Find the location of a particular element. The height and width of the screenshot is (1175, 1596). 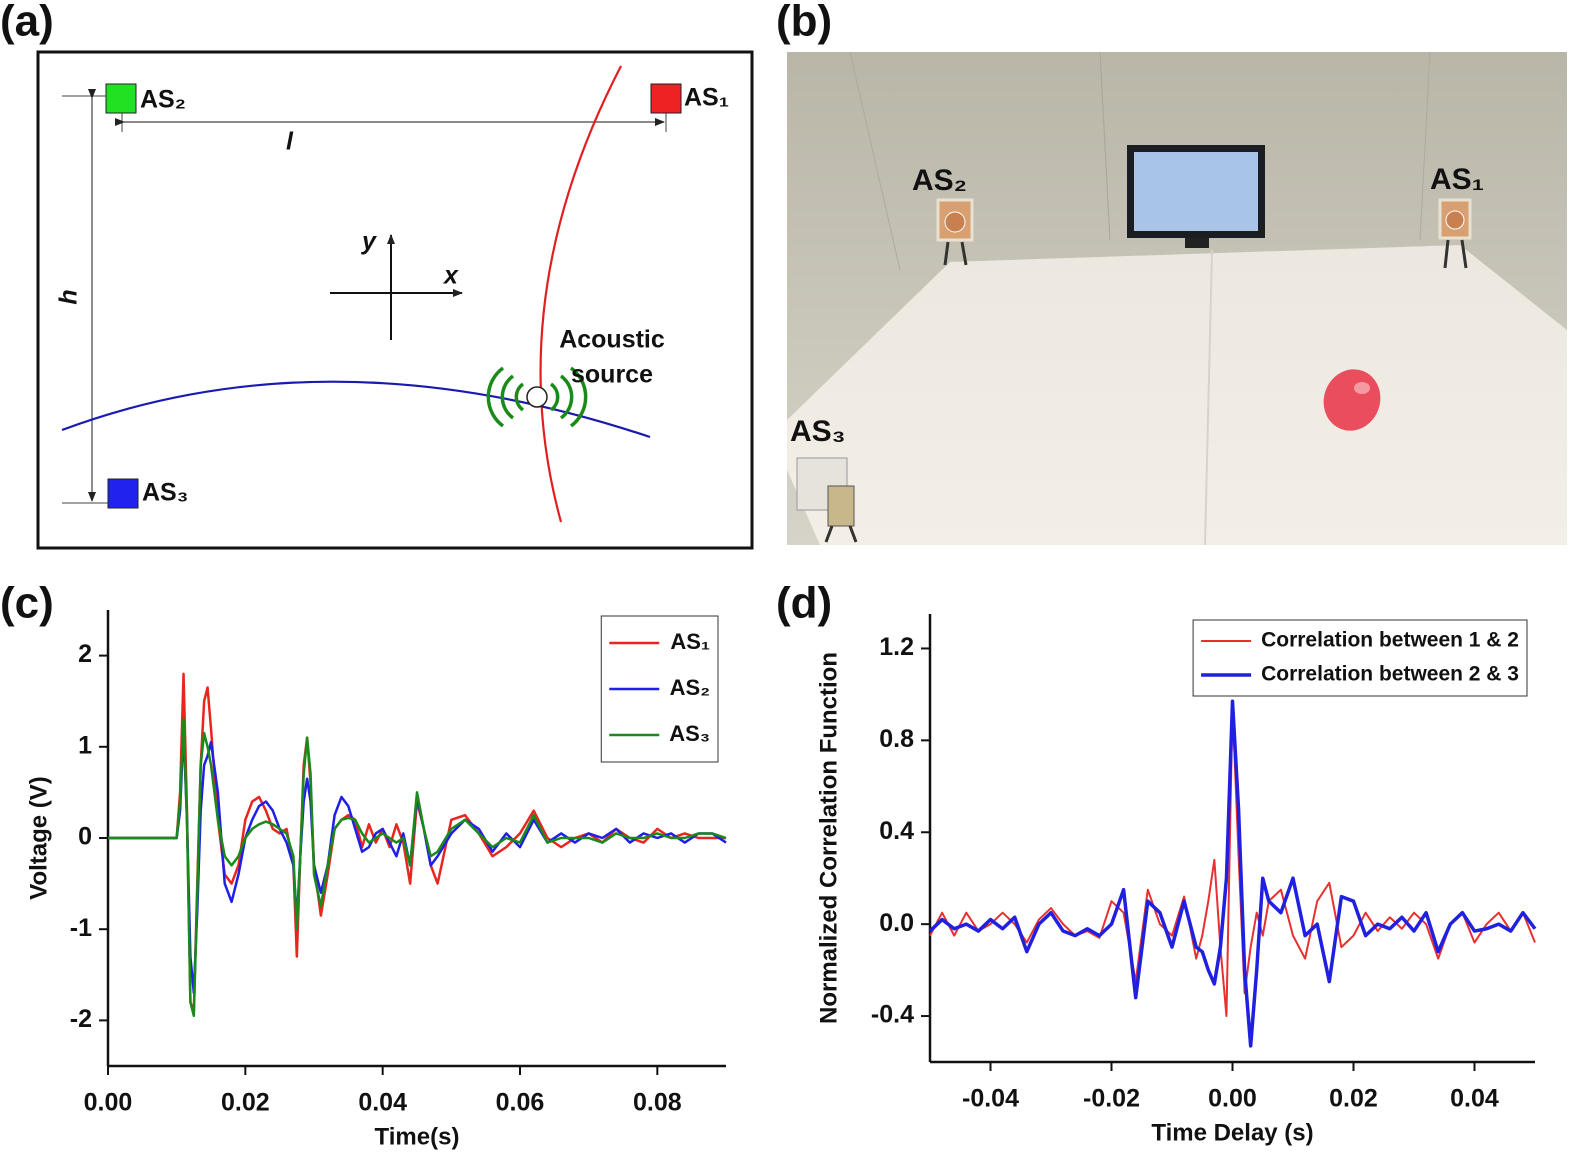

height-label: h is located at coordinates (69, 296).